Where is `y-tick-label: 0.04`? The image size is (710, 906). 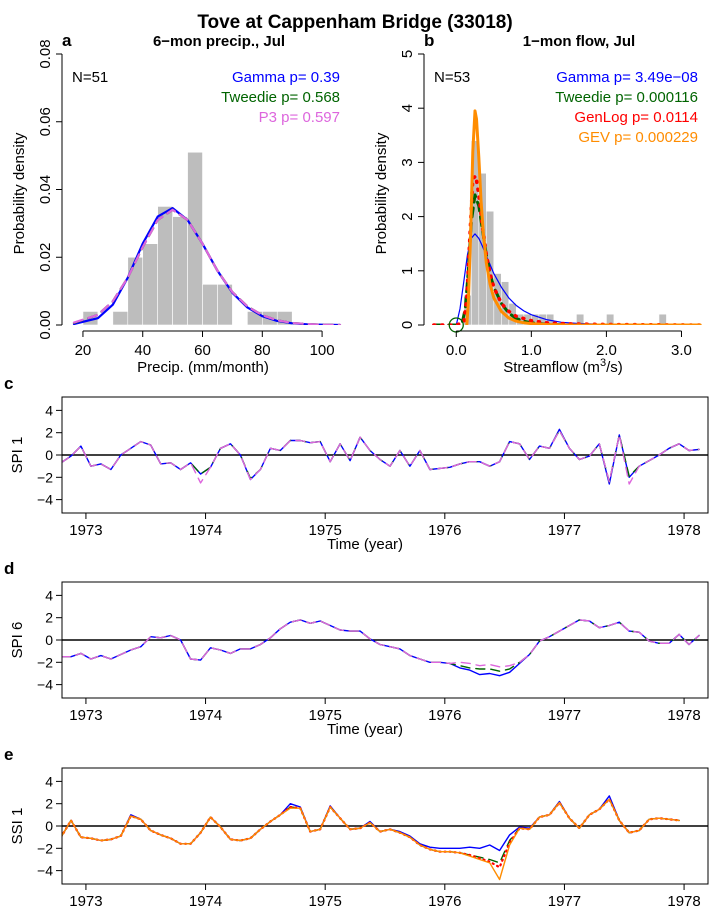 y-tick-label: 0.04 is located at coordinates (45, 189).